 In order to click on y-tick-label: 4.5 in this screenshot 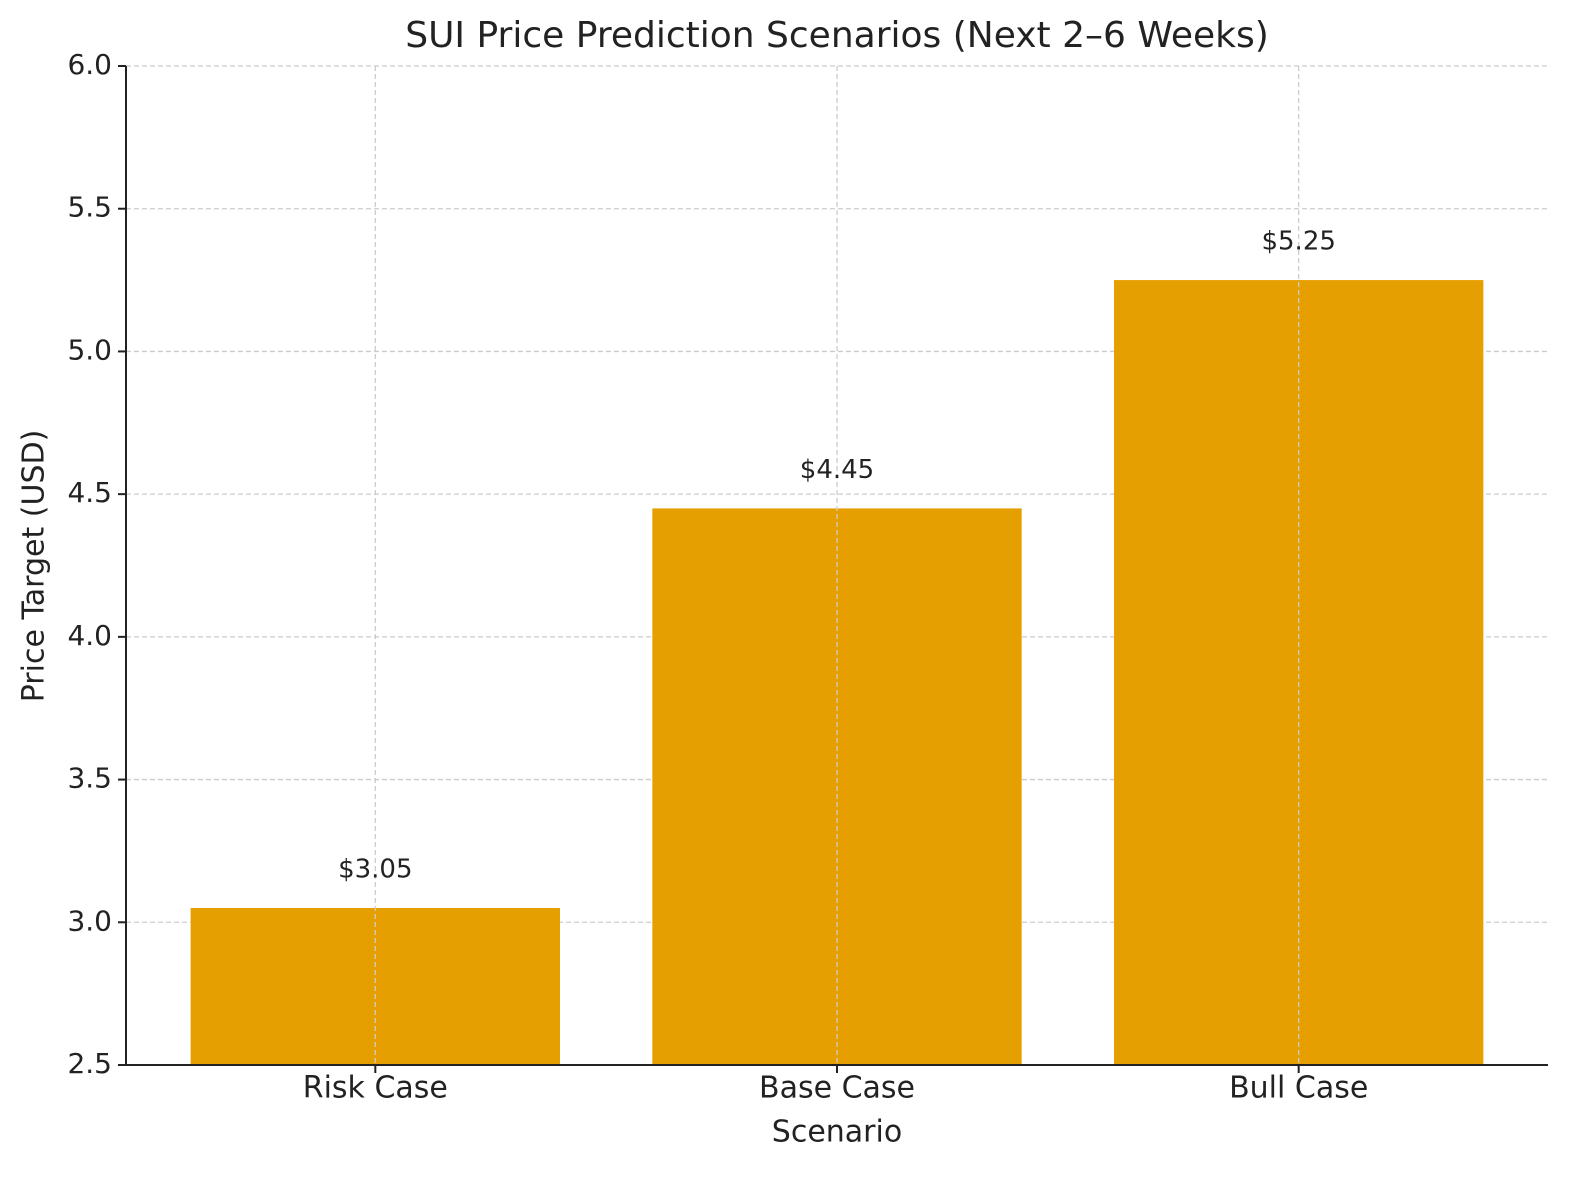, I will do `click(89, 492)`.